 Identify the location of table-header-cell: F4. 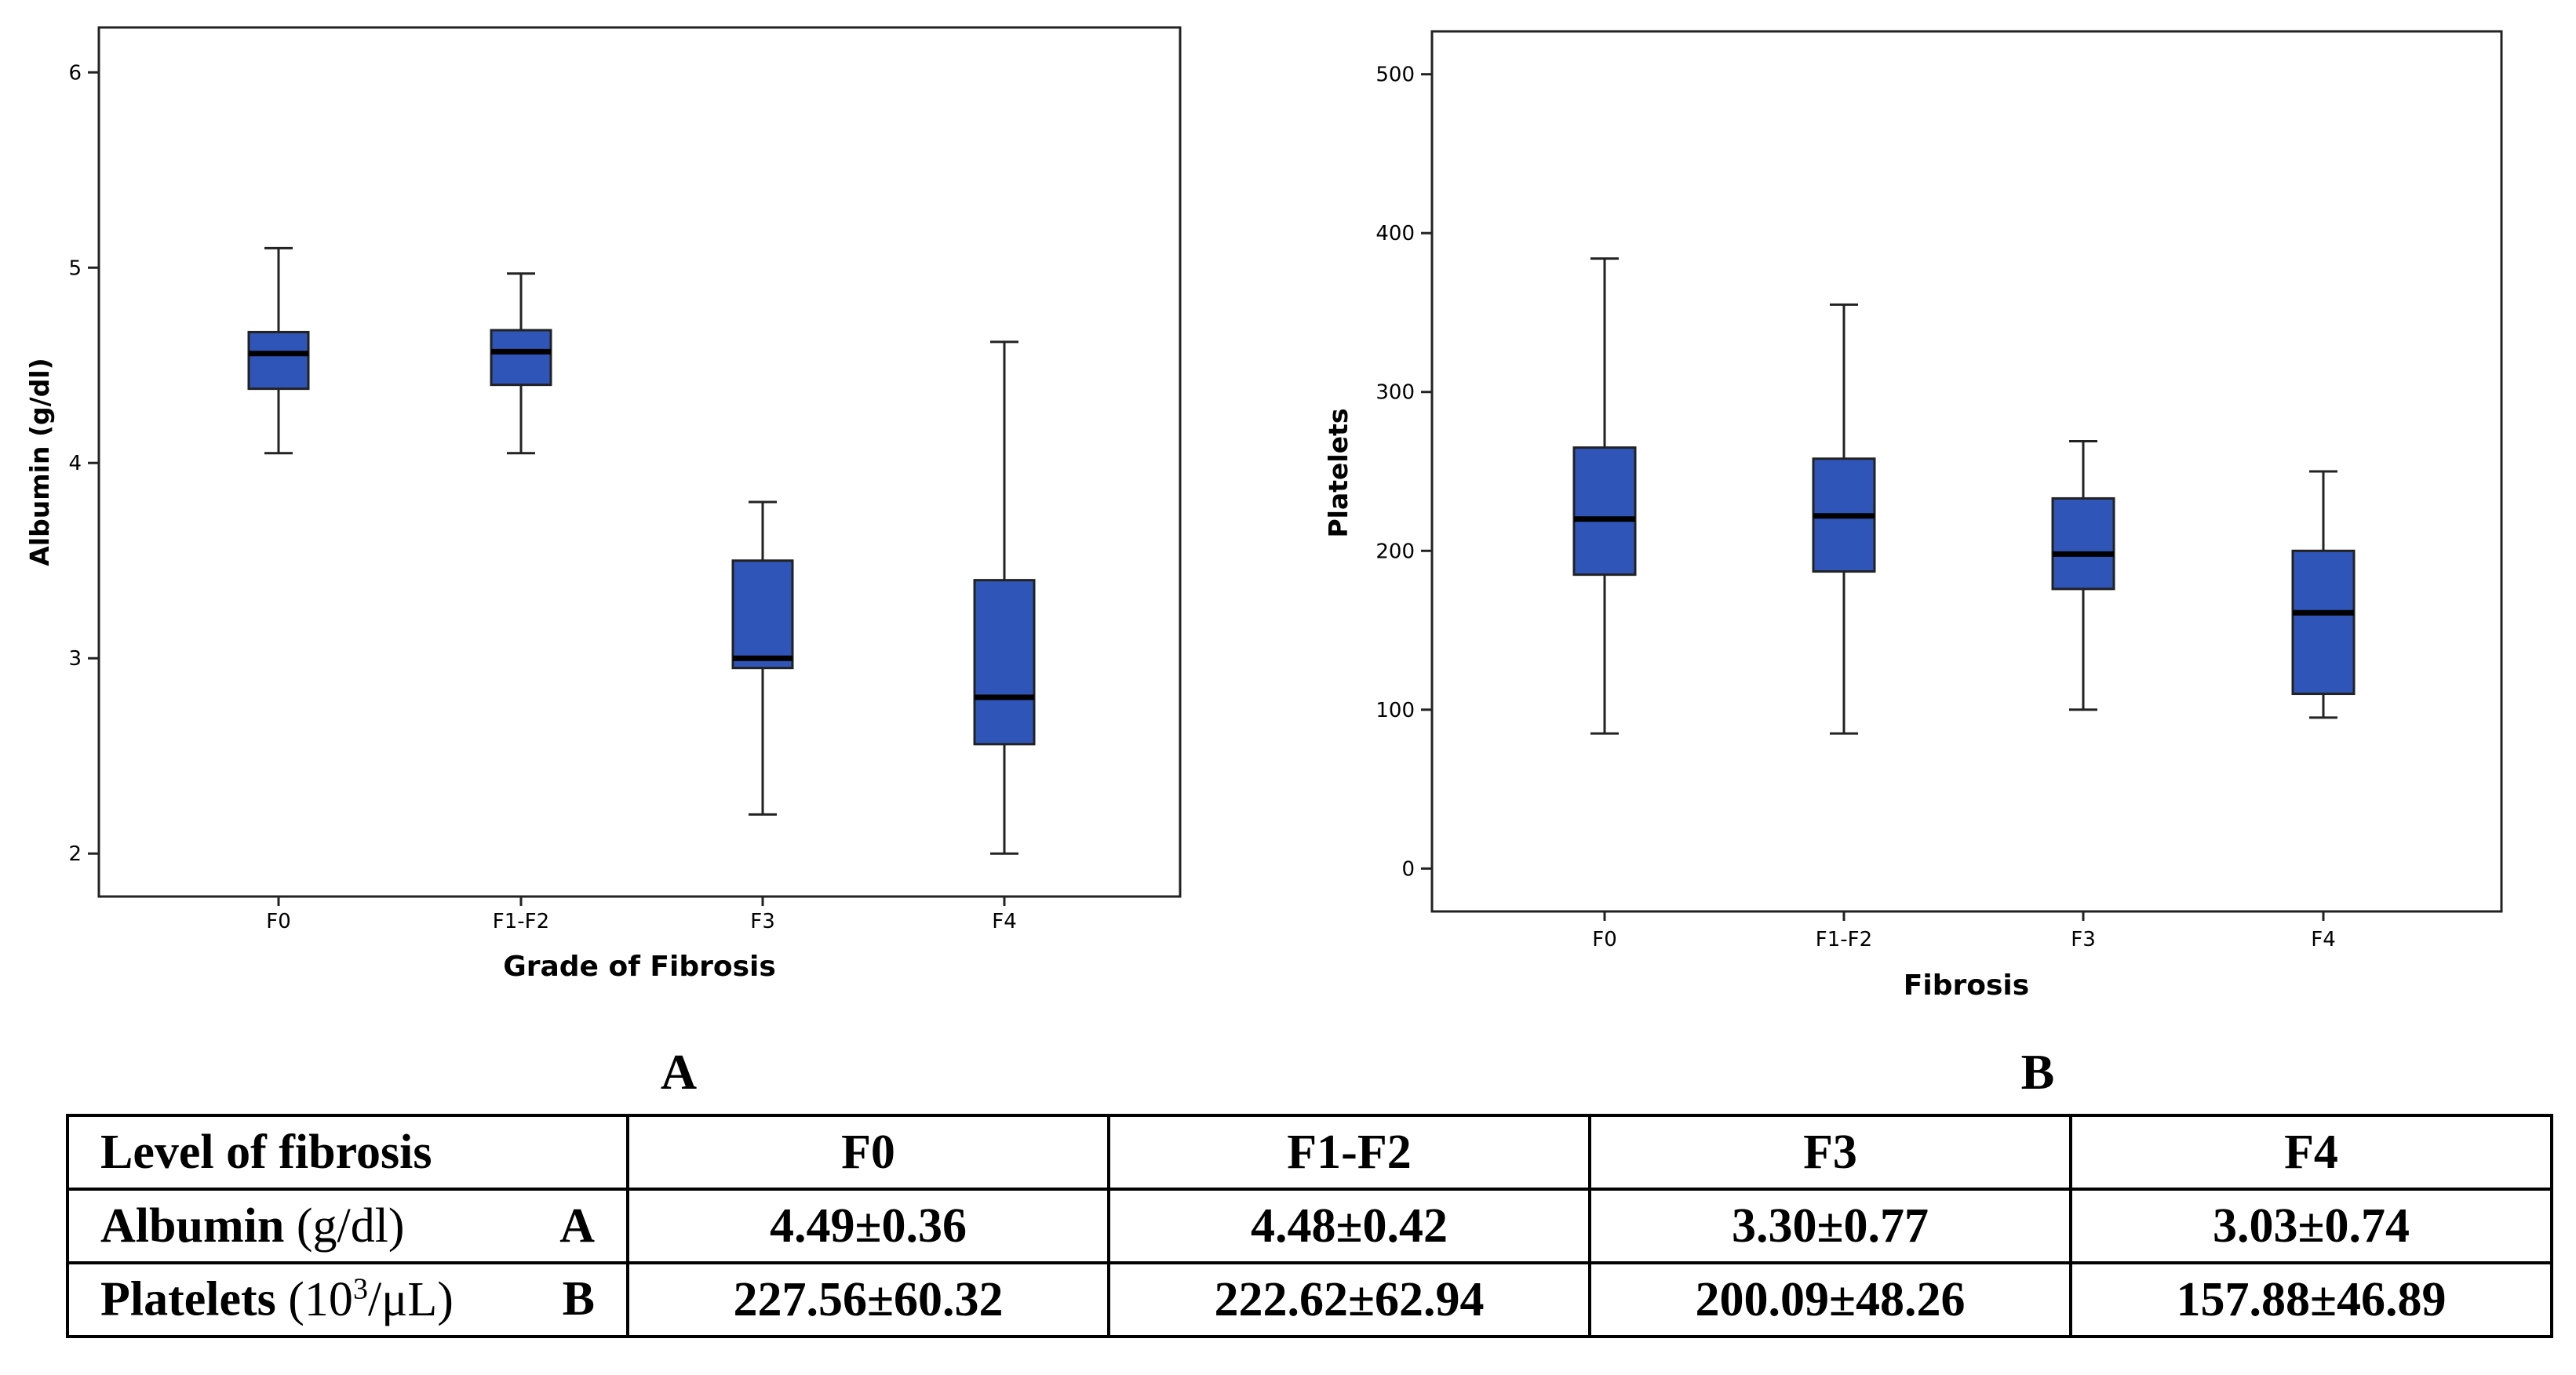
(2311, 1152).